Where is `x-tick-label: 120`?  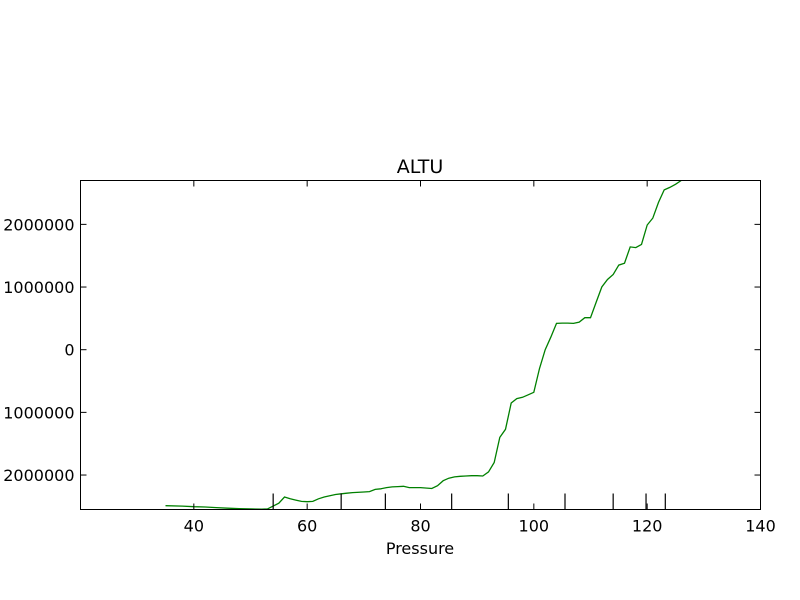 x-tick-label: 120 is located at coordinates (647, 526).